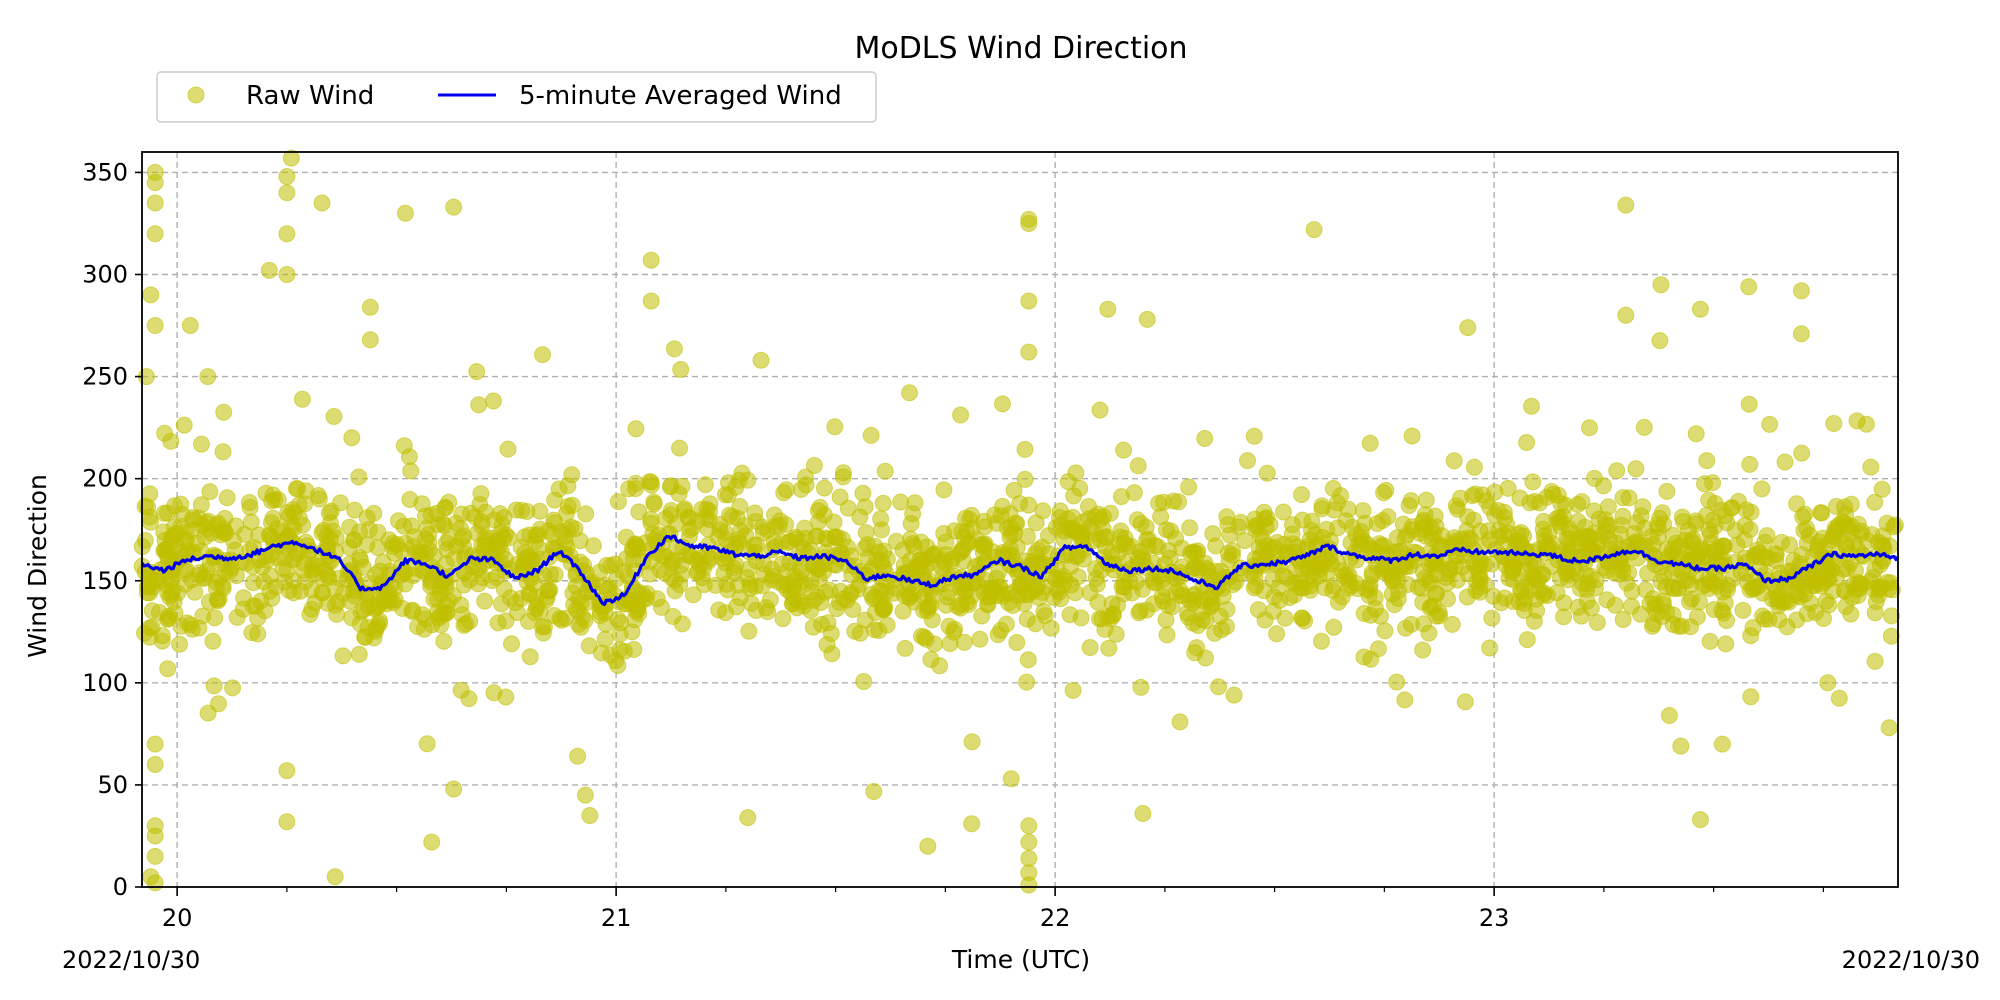 Image resolution: width=2000 pixels, height=1000 pixels. I want to click on chart-title: MoDLS Wind Direction, so click(1020, 48).